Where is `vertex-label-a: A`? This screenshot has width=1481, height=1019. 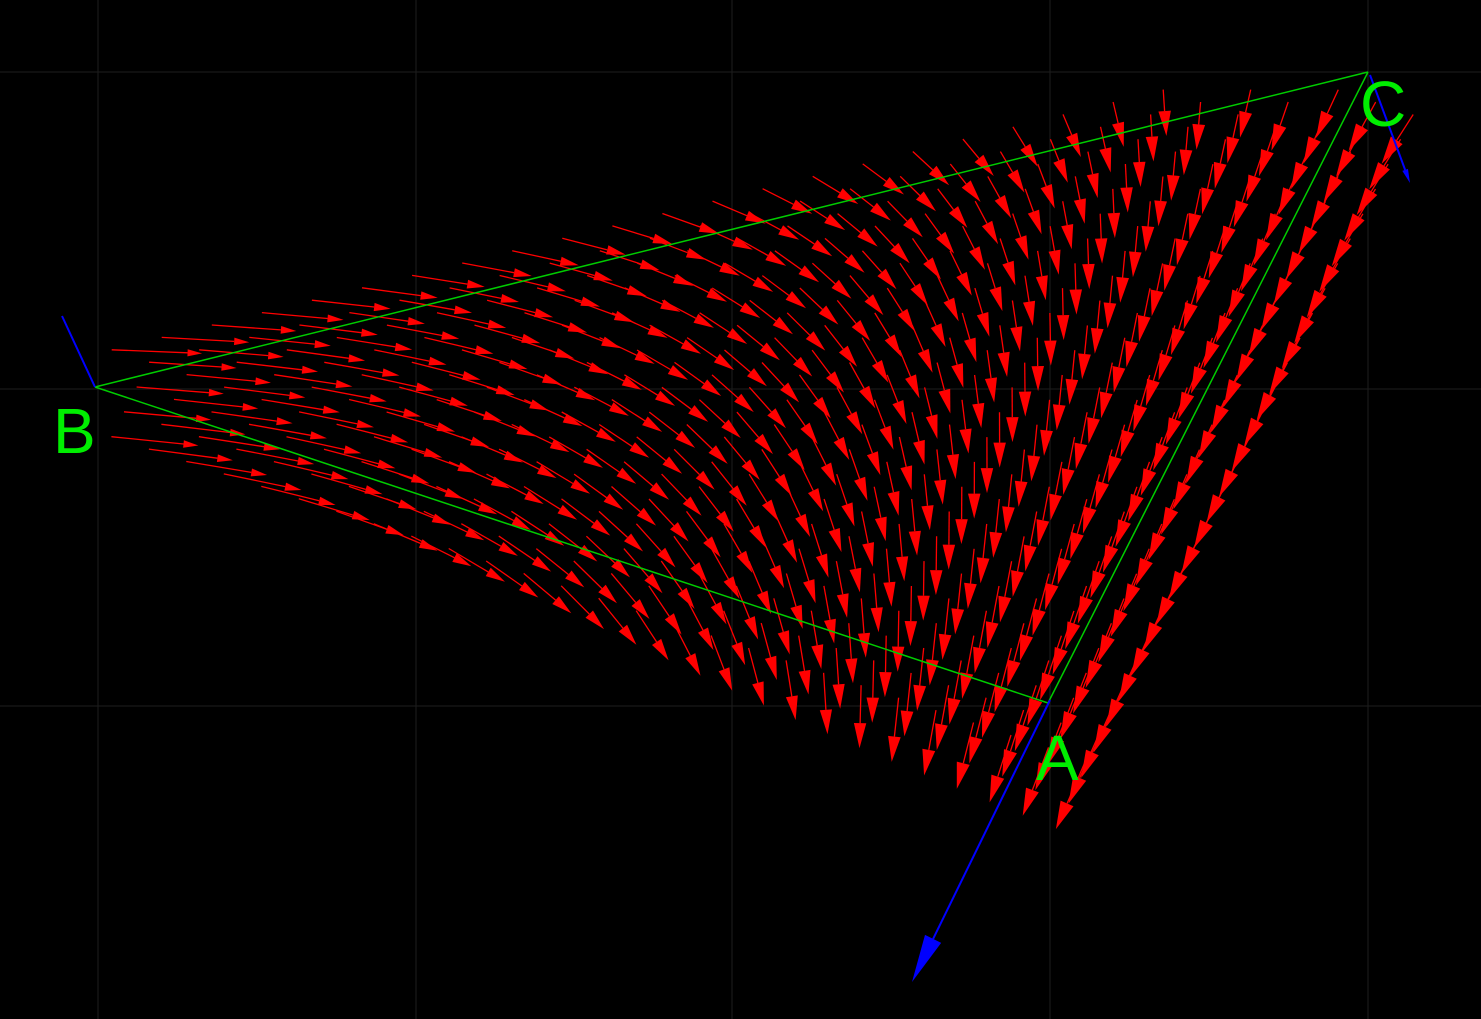
vertex-label-a: A is located at coordinates (1057, 758).